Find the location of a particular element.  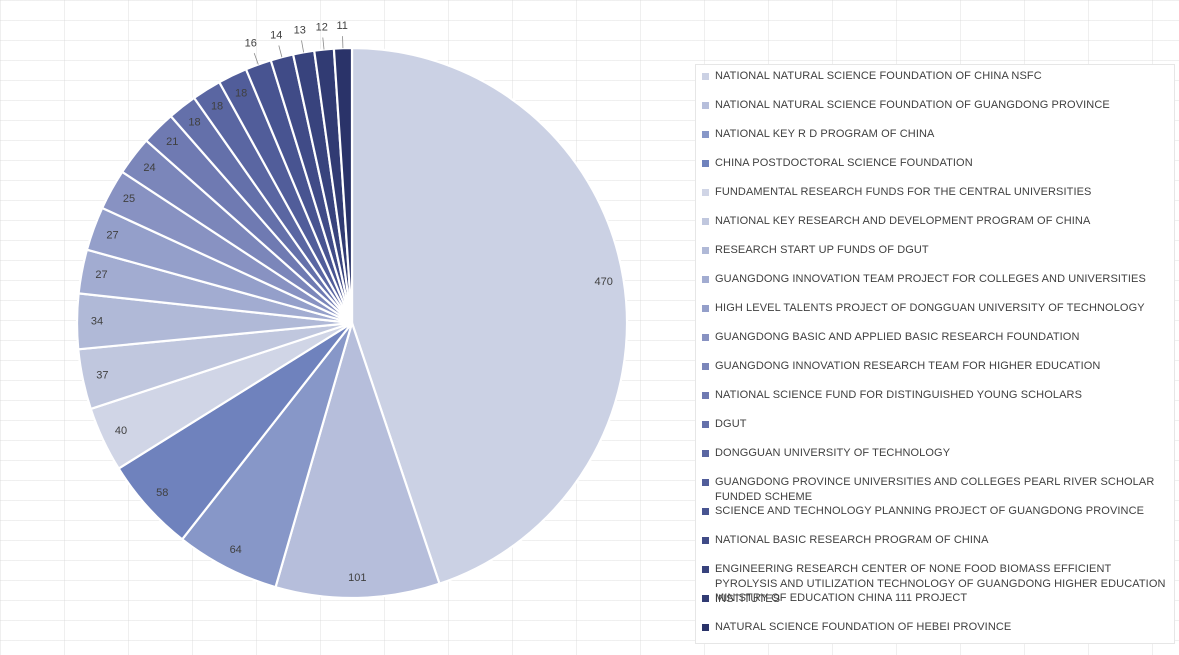

data-label: 21 is located at coordinates (172, 142).